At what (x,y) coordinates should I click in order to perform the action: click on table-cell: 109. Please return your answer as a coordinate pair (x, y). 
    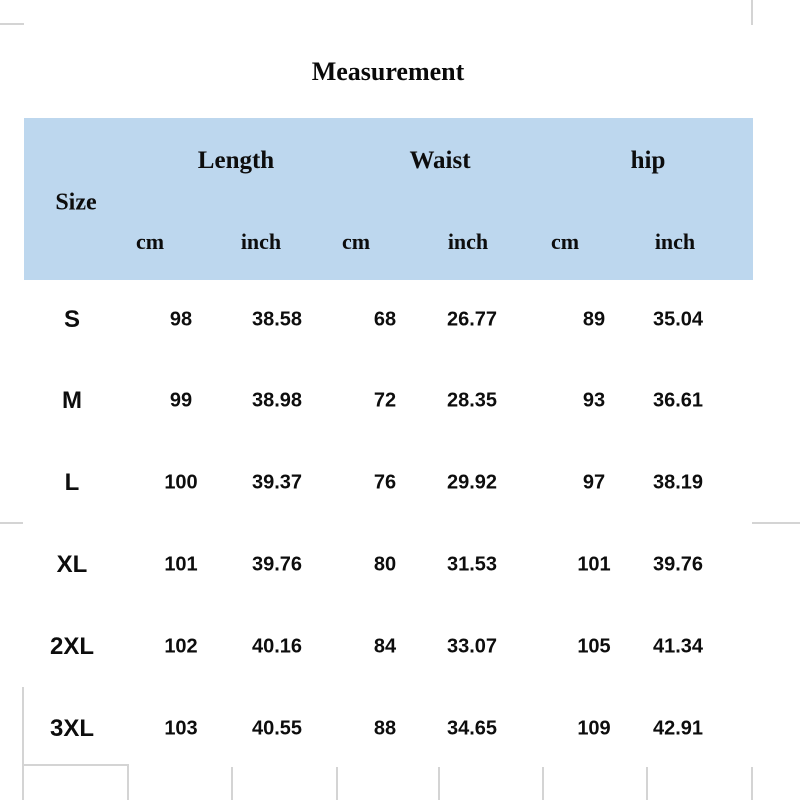
    Looking at the image, I should click on (594, 728).